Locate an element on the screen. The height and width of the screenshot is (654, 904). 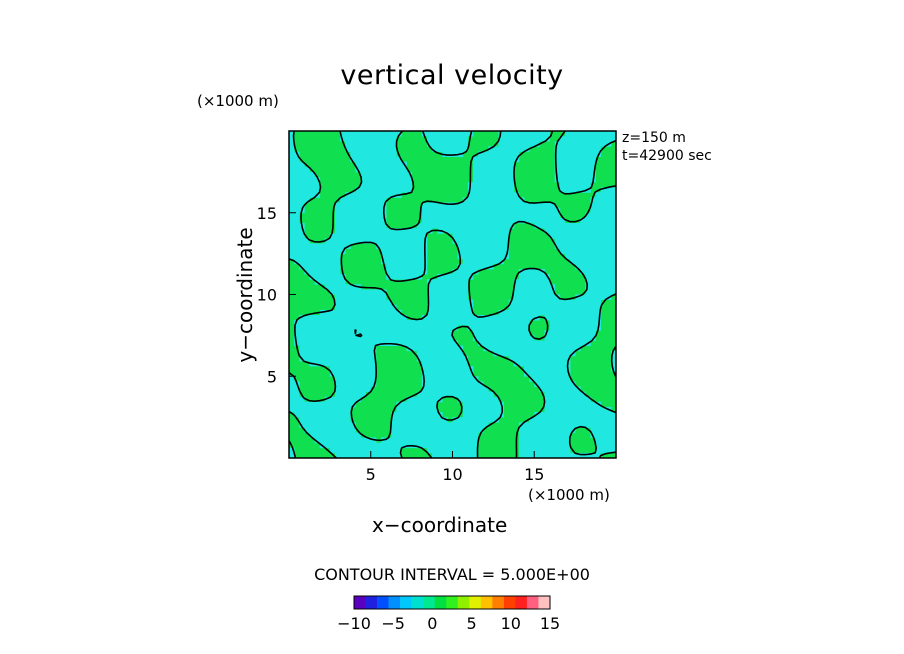
colorbar-tick-label: −10 is located at coordinates (354, 623).